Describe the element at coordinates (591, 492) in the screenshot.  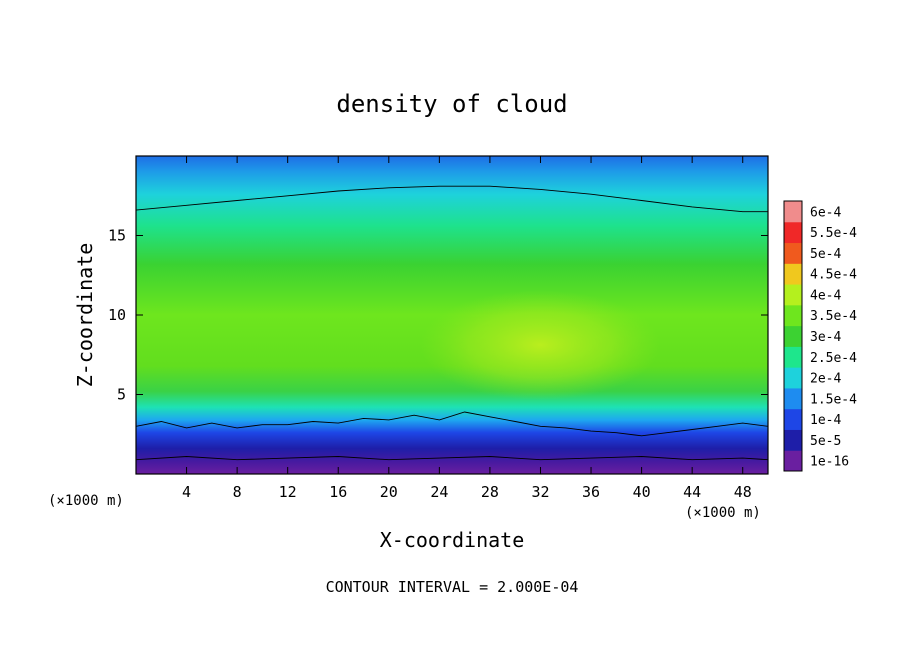
I see `x-tick-label: 36` at that location.